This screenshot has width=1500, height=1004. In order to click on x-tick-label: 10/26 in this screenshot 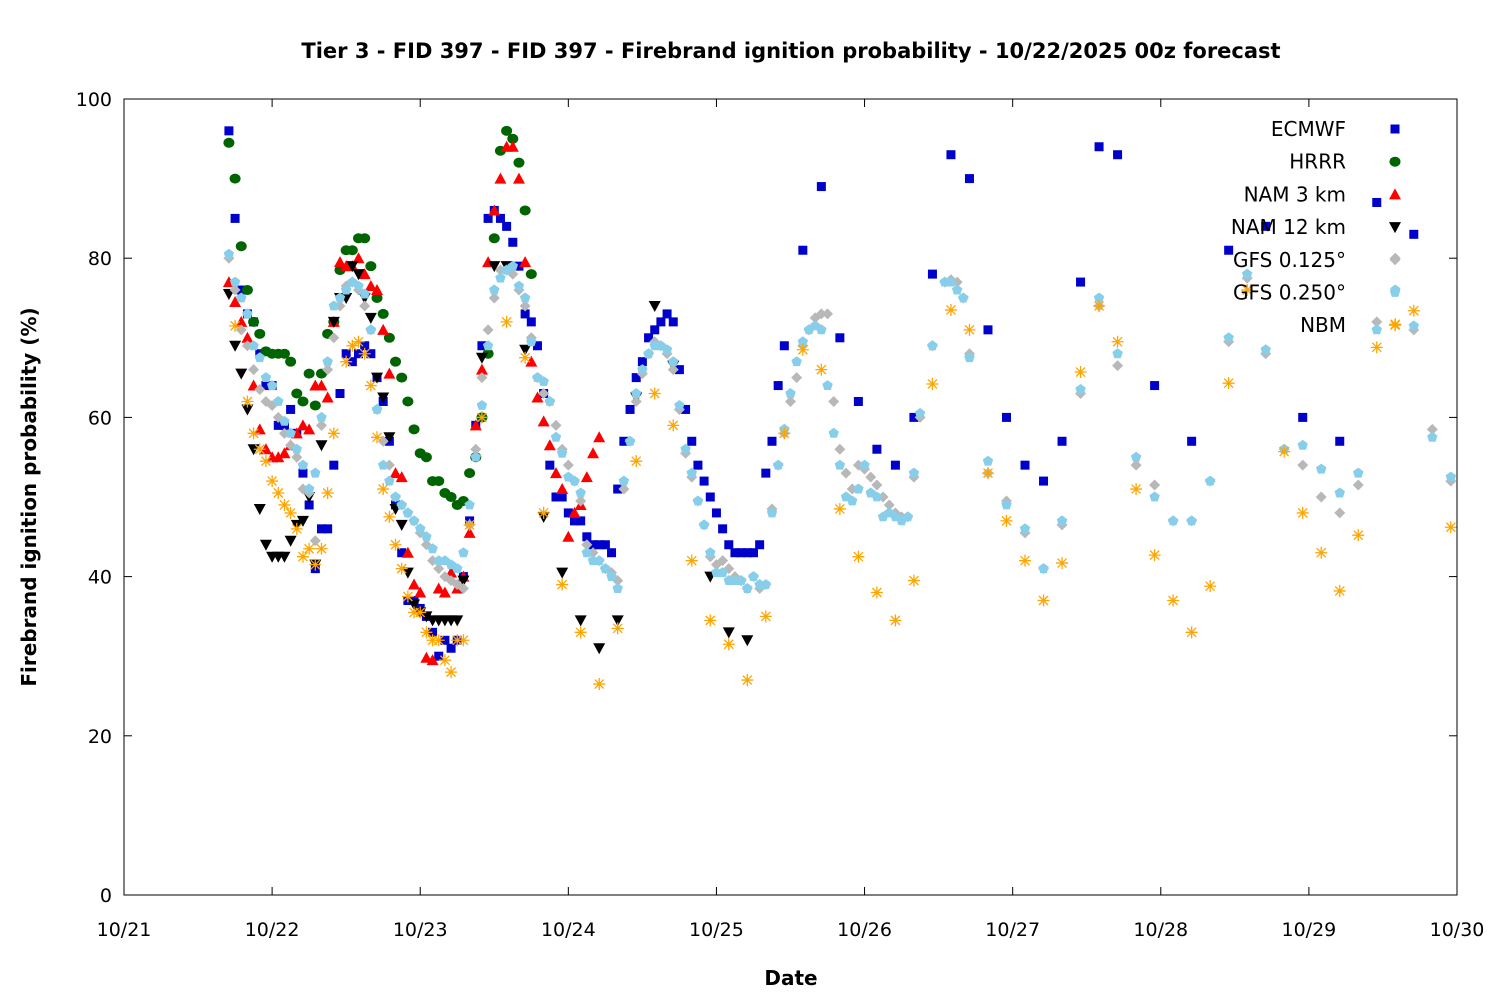, I will do `click(864, 930)`.